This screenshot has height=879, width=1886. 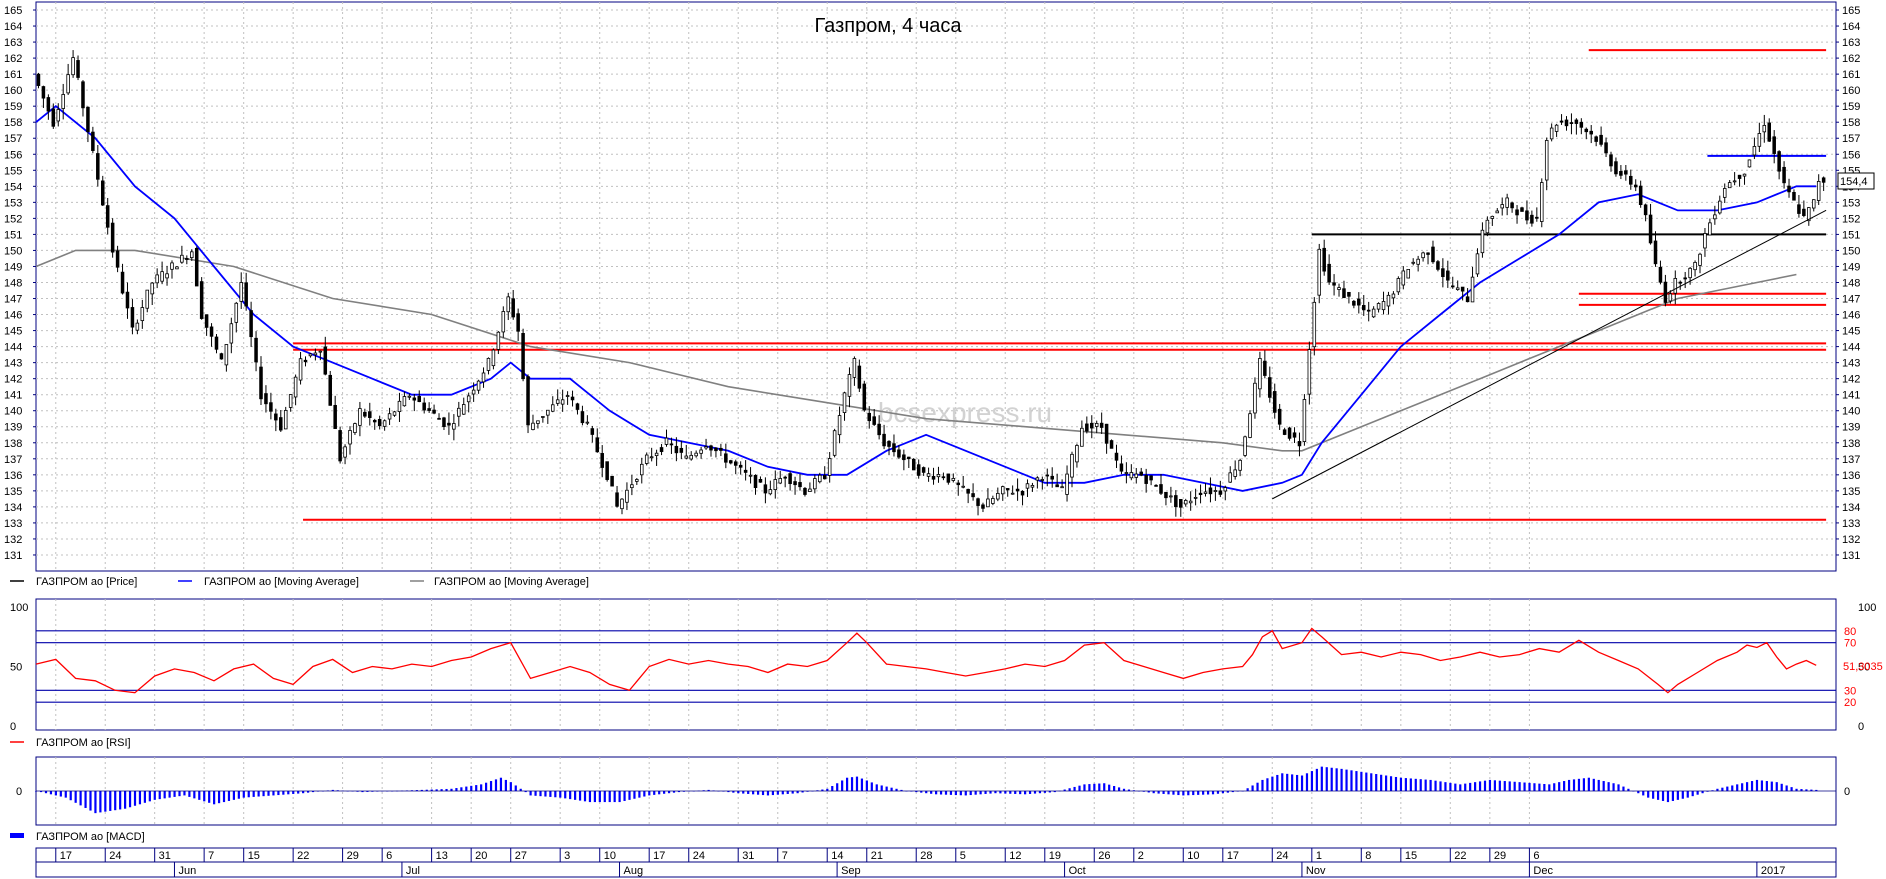 What do you see at coordinates (1851, 476) in the screenshot?
I see `price-tick-label-right: 136` at bounding box center [1851, 476].